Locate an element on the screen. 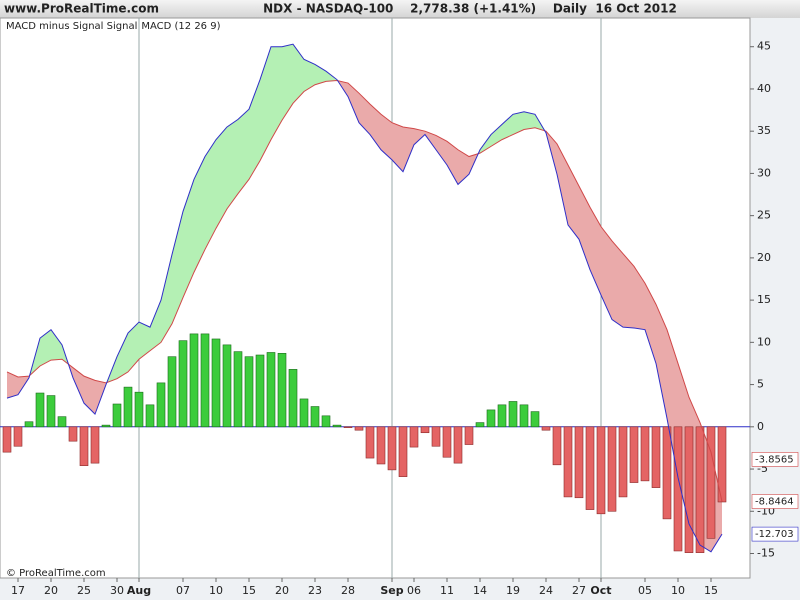 This screenshot has width=800, height=600. y-tick-label: 0 is located at coordinates (760, 426).